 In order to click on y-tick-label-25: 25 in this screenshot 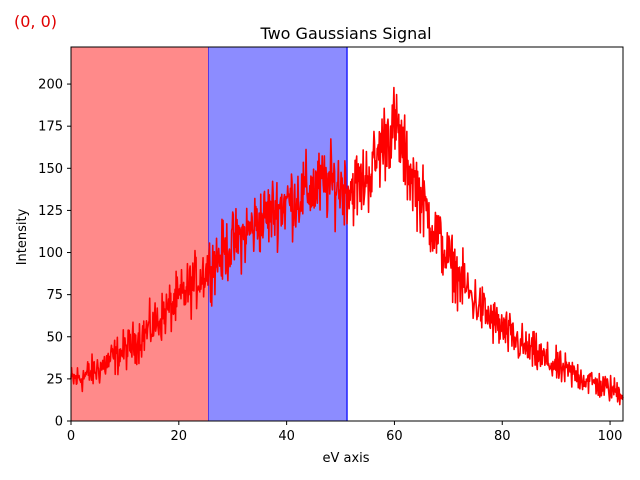, I will do `click(54, 379)`.